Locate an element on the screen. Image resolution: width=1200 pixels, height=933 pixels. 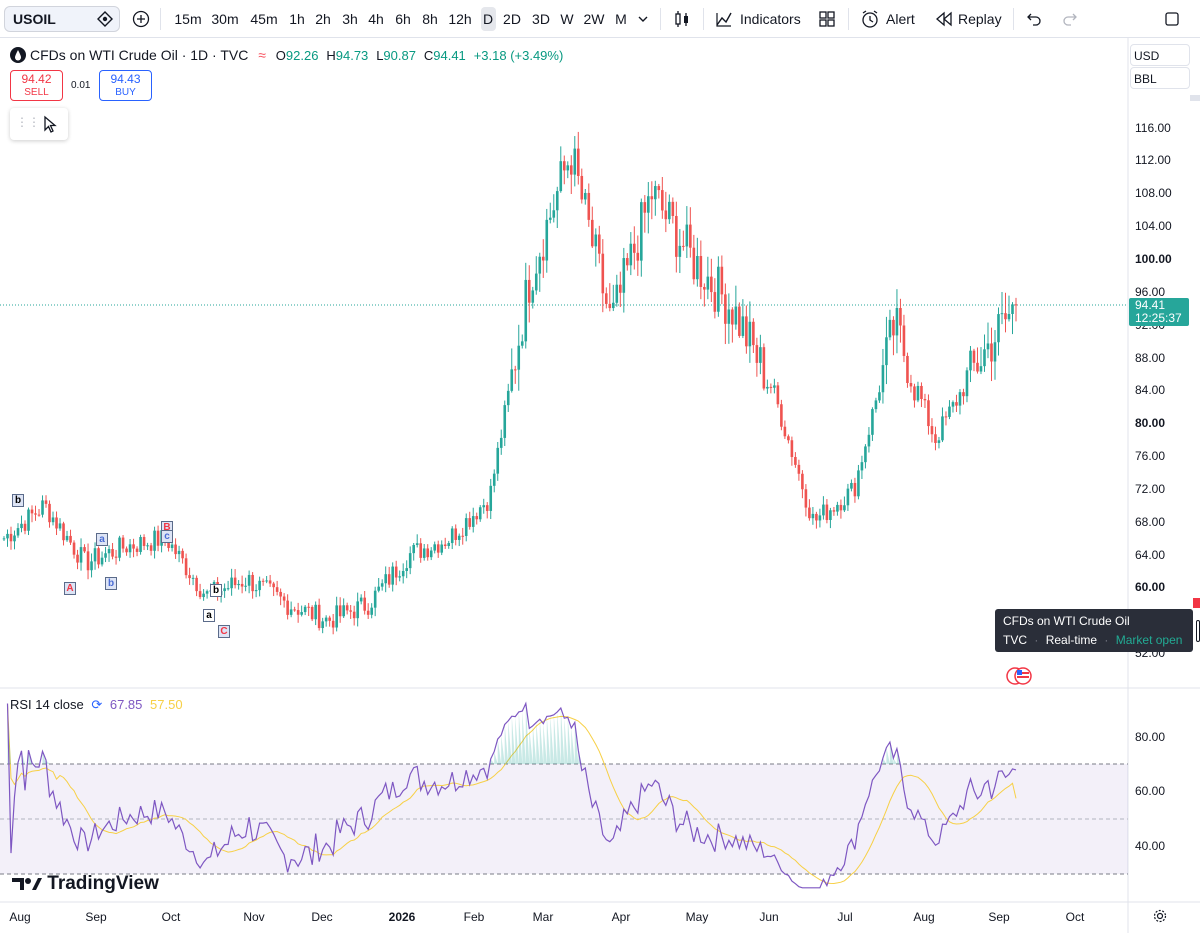
layouts-grid-icon is located at coordinates (827, 19).